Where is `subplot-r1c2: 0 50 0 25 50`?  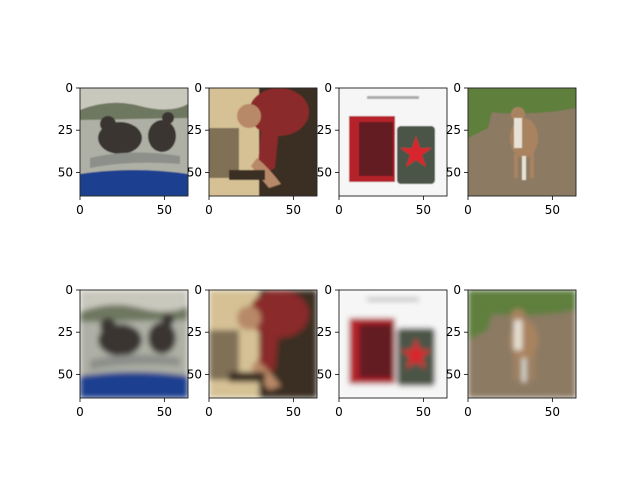
subplot-r1c2: 0 50 0 25 50 is located at coordinates (252, 149).